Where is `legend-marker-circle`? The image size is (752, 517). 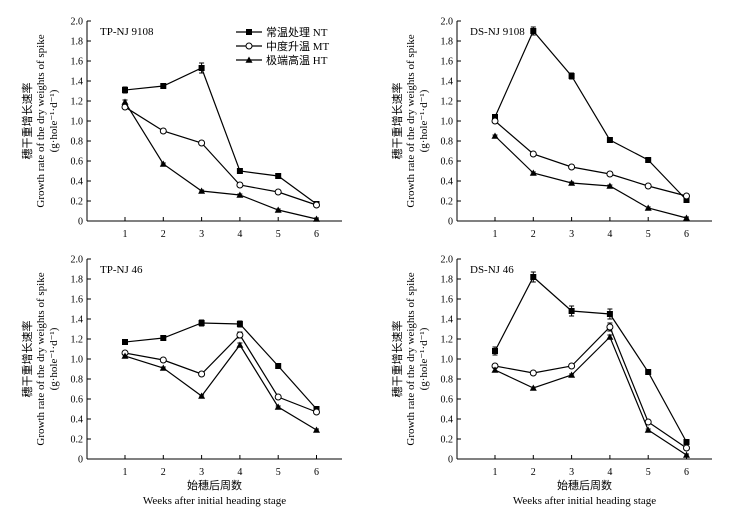
legend-marker-circle is located at coordinates (249, 46).